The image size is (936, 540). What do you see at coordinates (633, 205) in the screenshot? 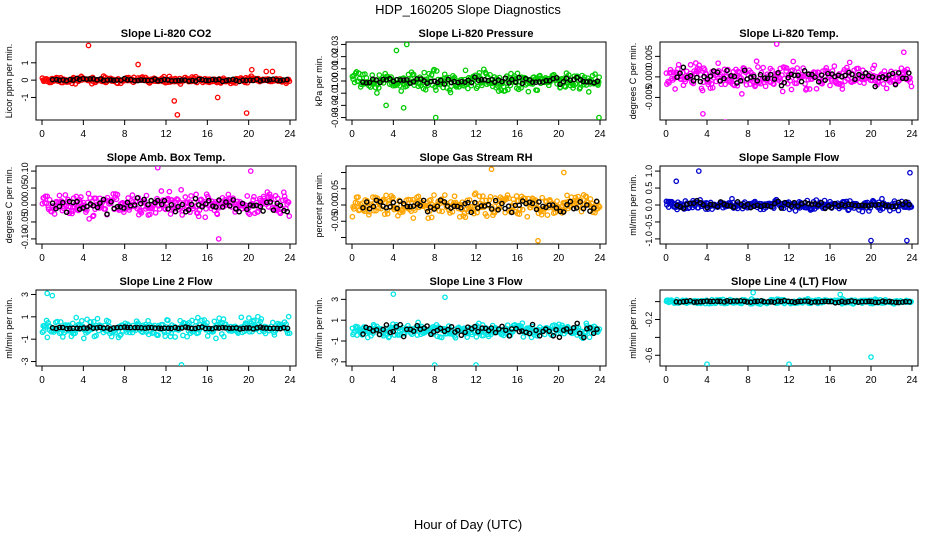
I see `y-axis-label: ml/min per min.` at bounding box center [633, 205].